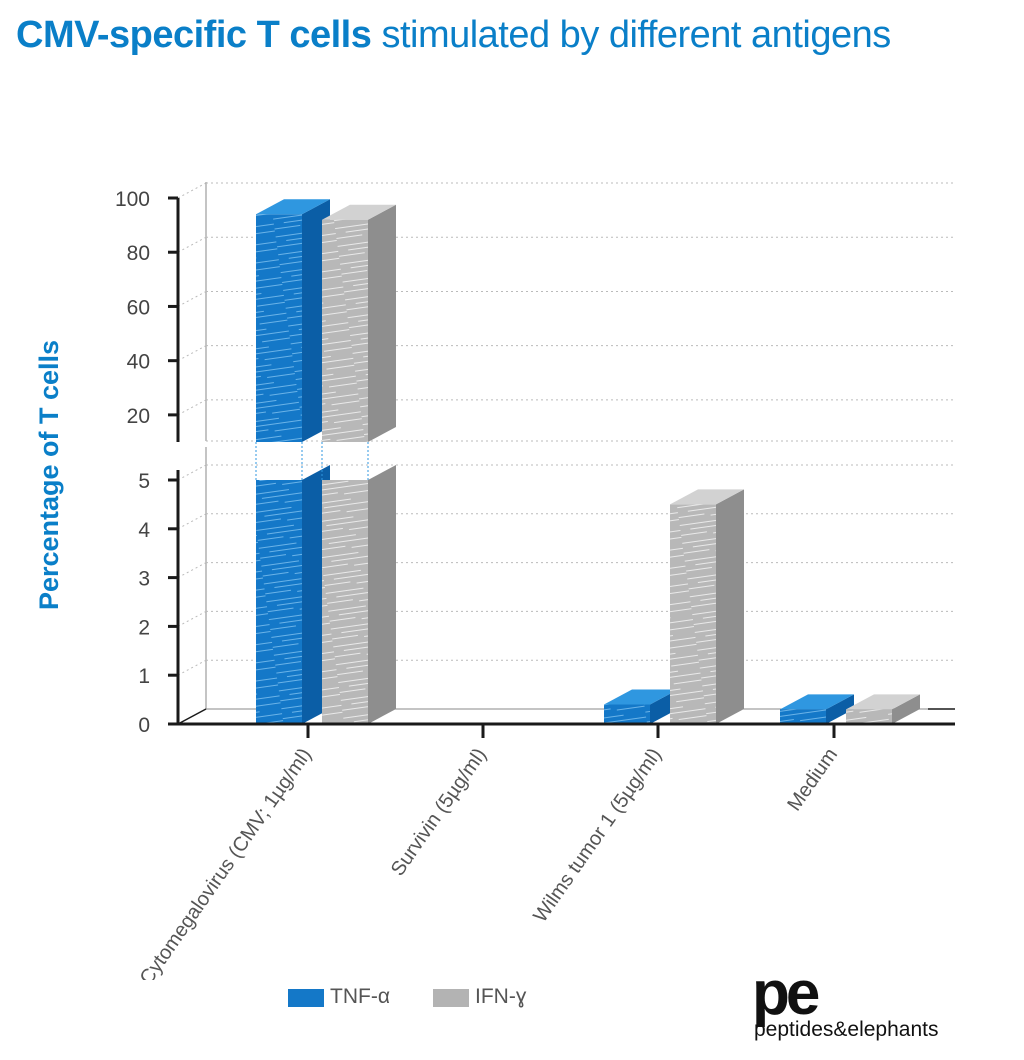 The image size is (1024, 1060). What do you see at coordinates (451, 998) in the screenshot?
I see `legend-swatch-ifn` at bounding box center [451, 998].